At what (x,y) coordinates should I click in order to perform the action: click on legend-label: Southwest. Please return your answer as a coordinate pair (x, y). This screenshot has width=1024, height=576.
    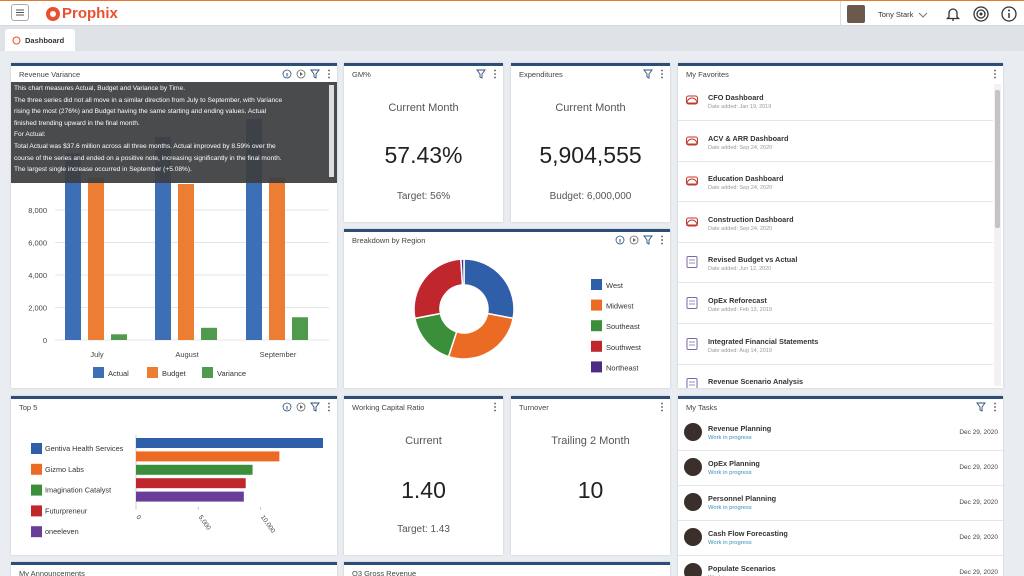
    Looking at the image, I should click on (624, 347).